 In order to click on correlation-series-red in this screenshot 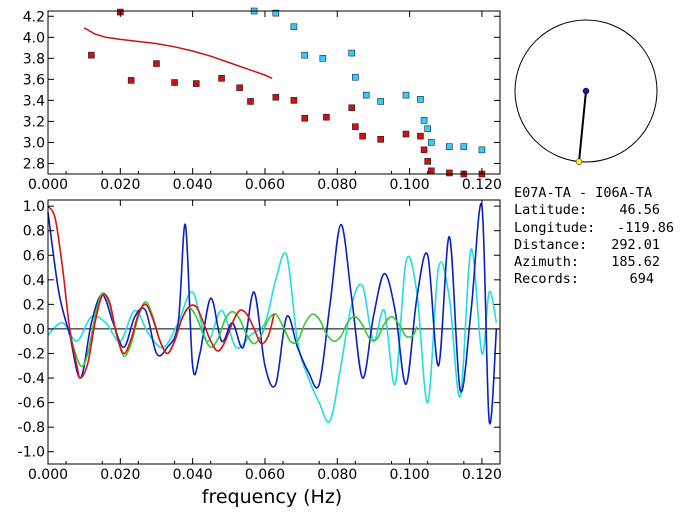, I will do `click(161, 292)`.